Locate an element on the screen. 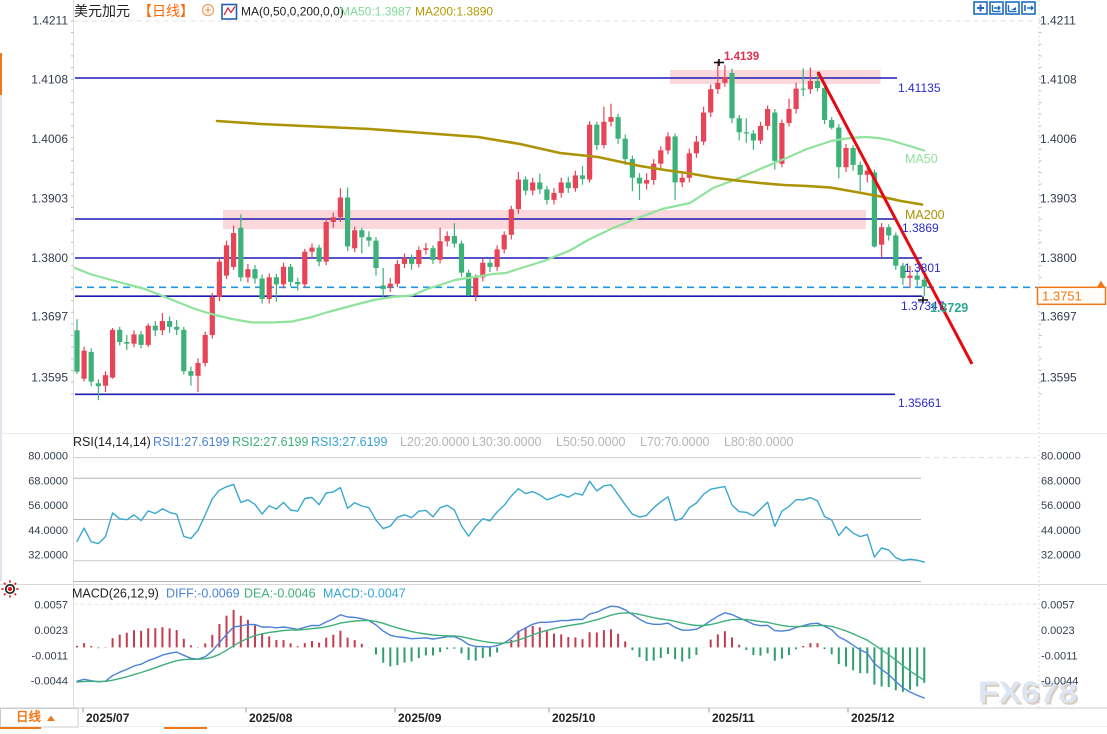  svg-text: DIFF:-0.0069 is located at coordinates (203, 594).